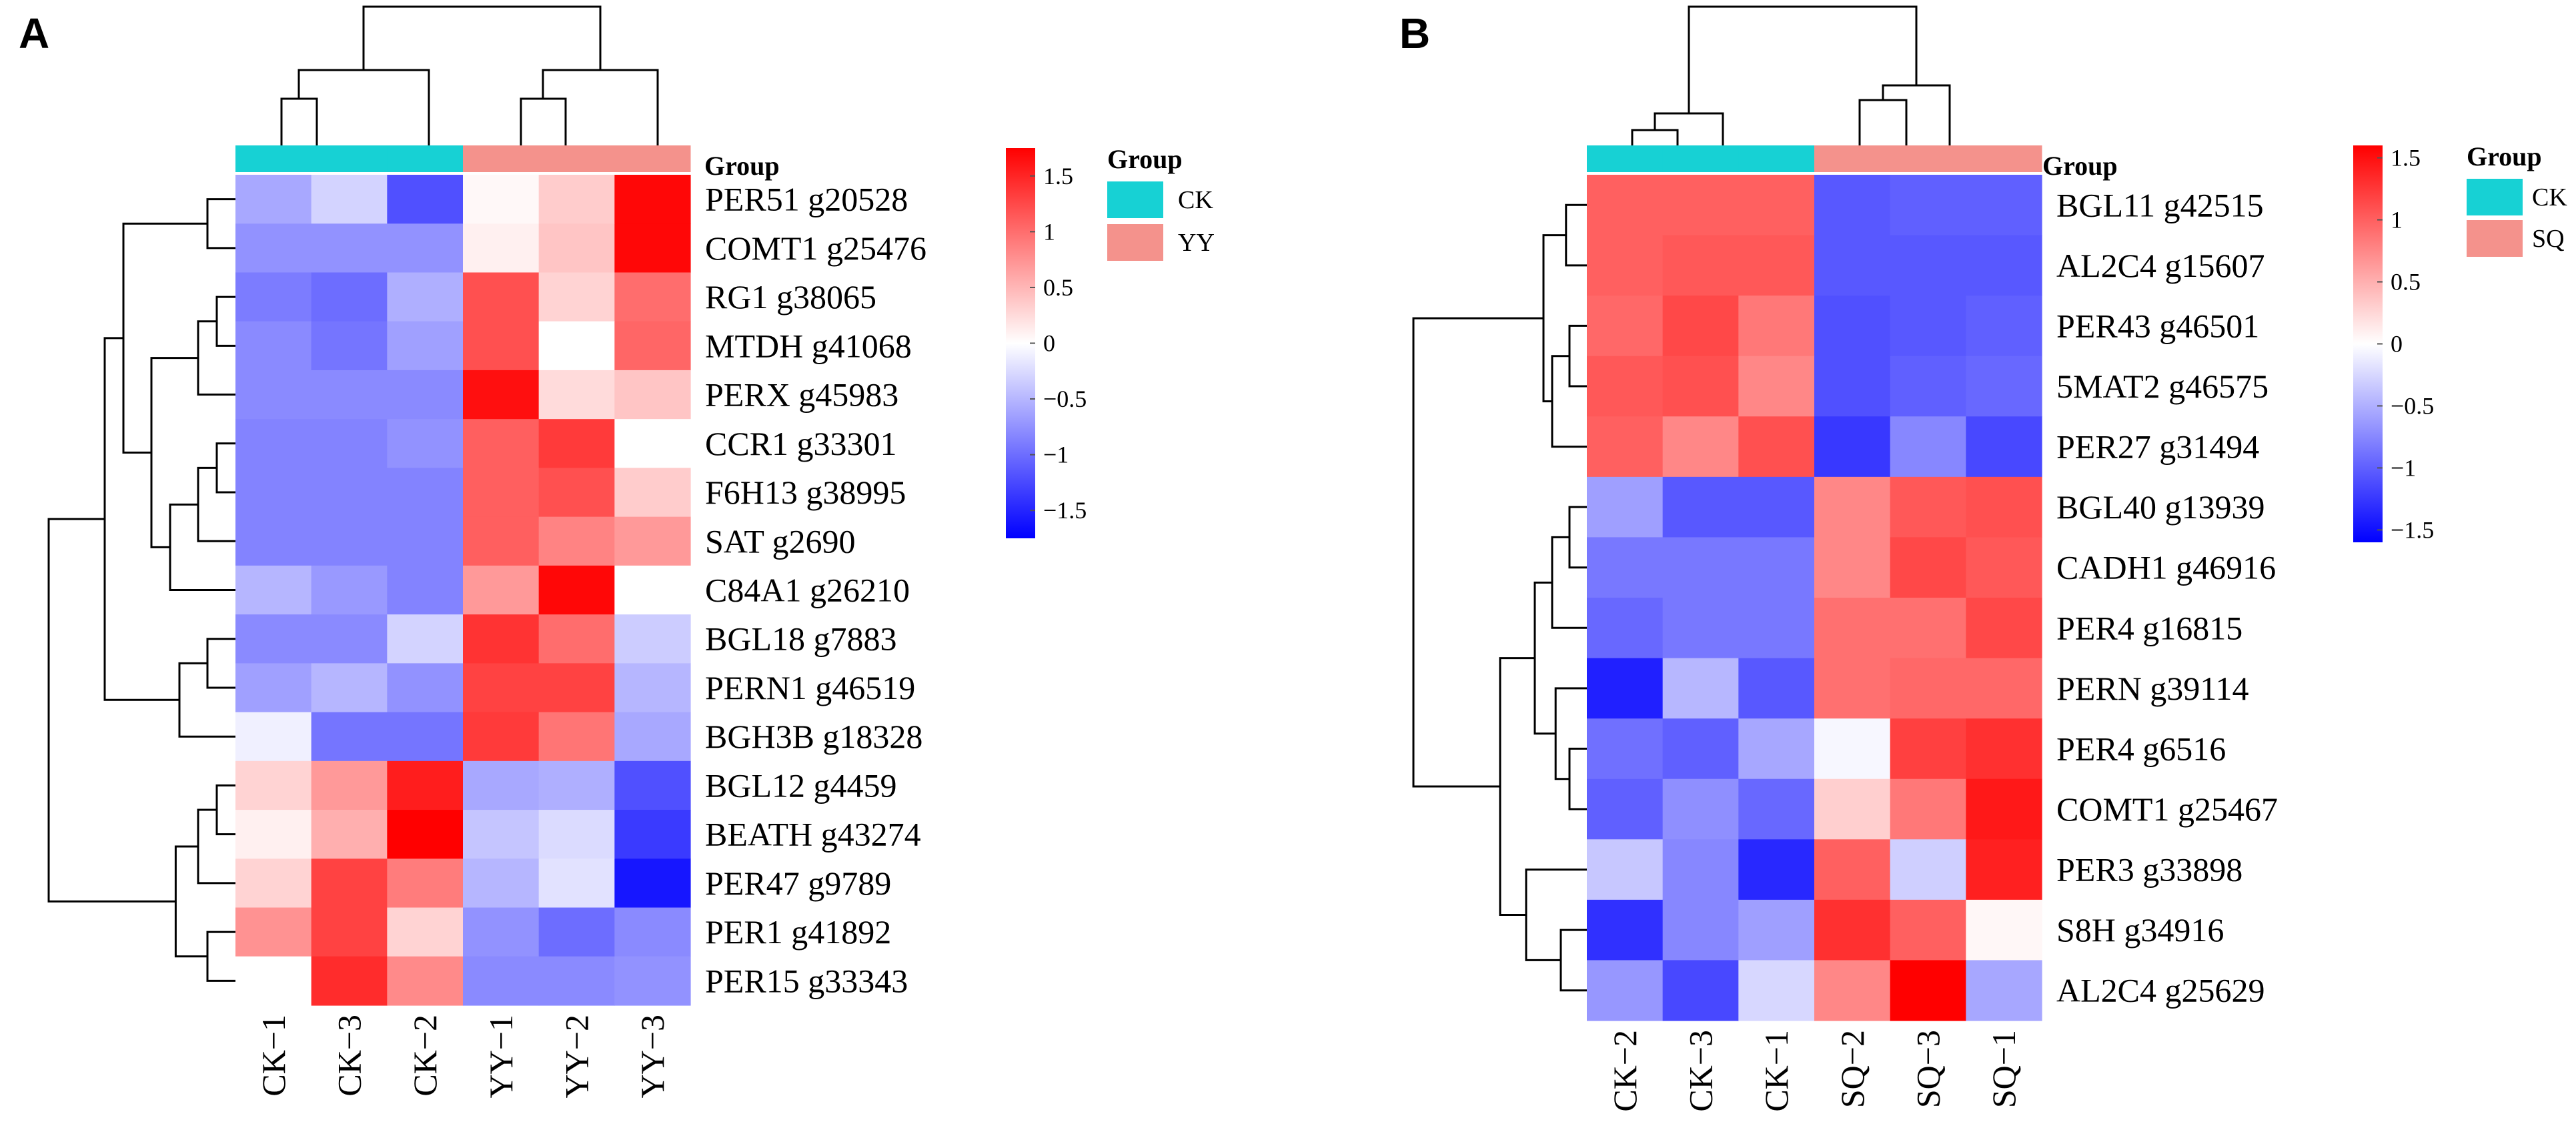  Describe the element at coordinates (1414, 33) in the screenshot. I see `panel-letter-b: B` at that location.